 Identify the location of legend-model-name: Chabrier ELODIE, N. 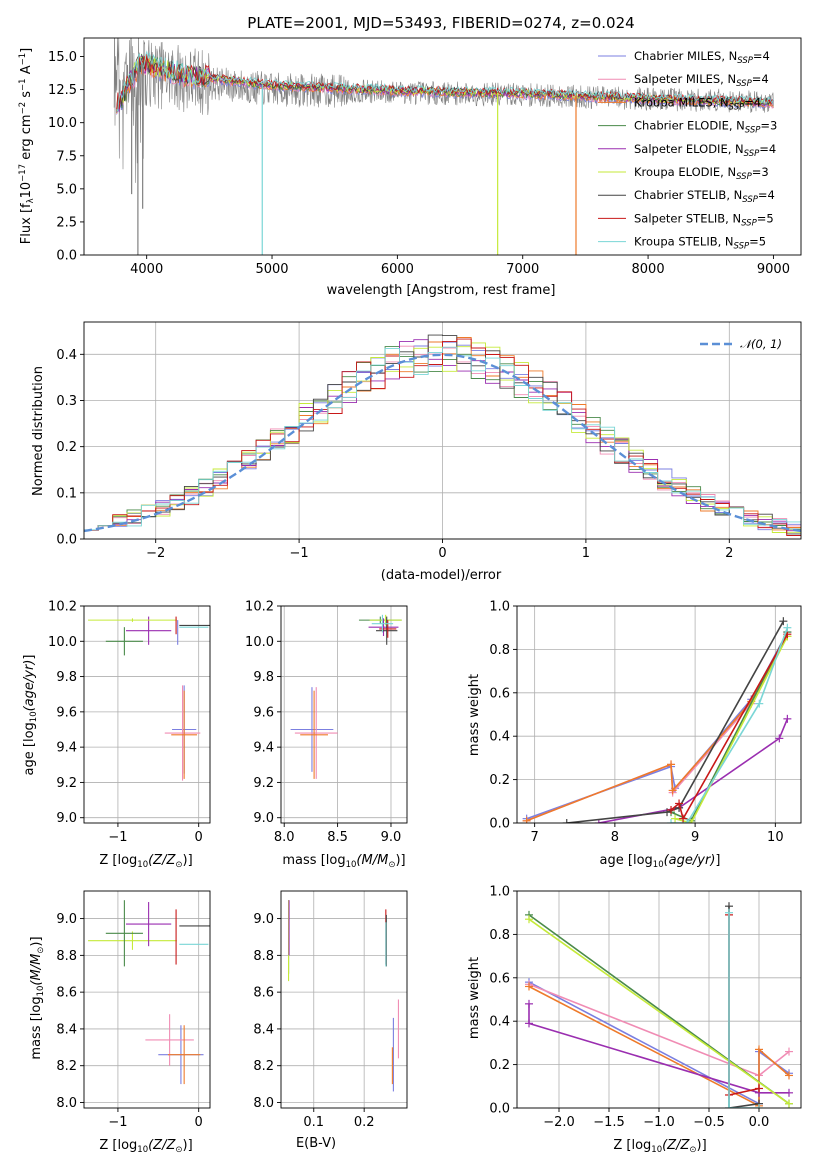
(689, 126).